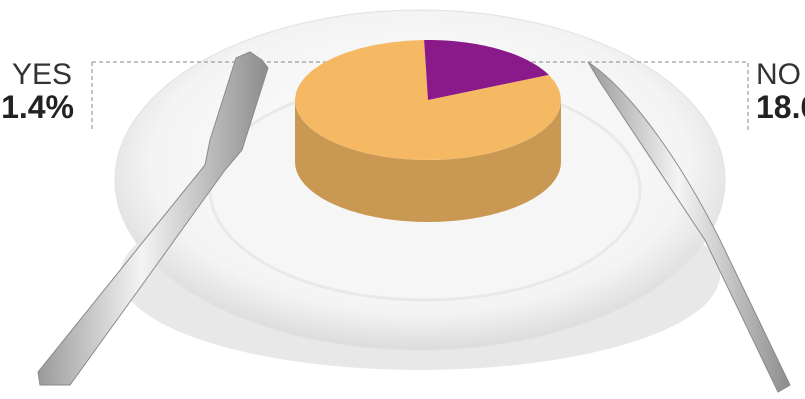  I want to click on category-label: NO, so click(778, 74).